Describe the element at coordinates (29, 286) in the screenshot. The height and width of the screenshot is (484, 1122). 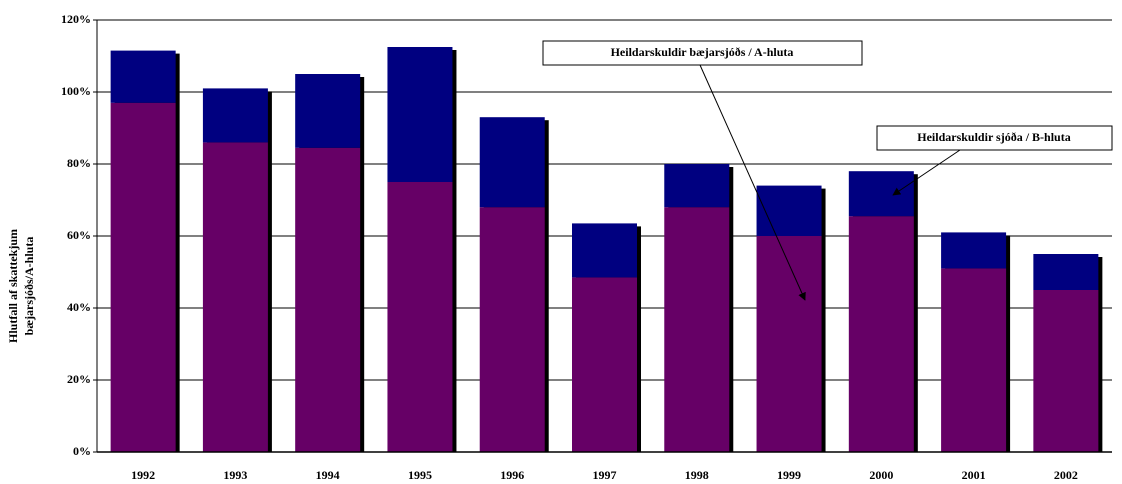
I see `y-axis-label: bæjarsjóðs/A-hluta` at that location.